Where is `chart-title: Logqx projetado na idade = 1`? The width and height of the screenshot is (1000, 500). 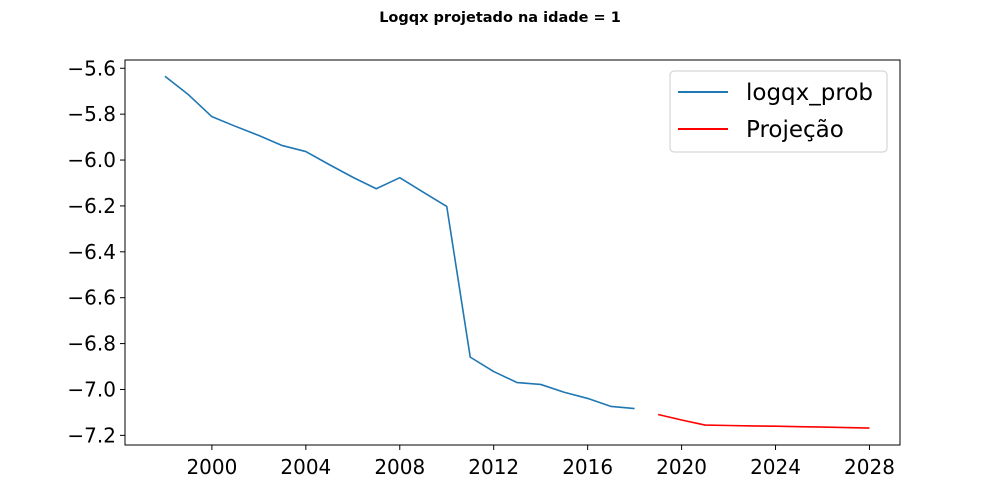 chart-title: Logqx projetado na idade = 1 is located at coordinates (500, 18).